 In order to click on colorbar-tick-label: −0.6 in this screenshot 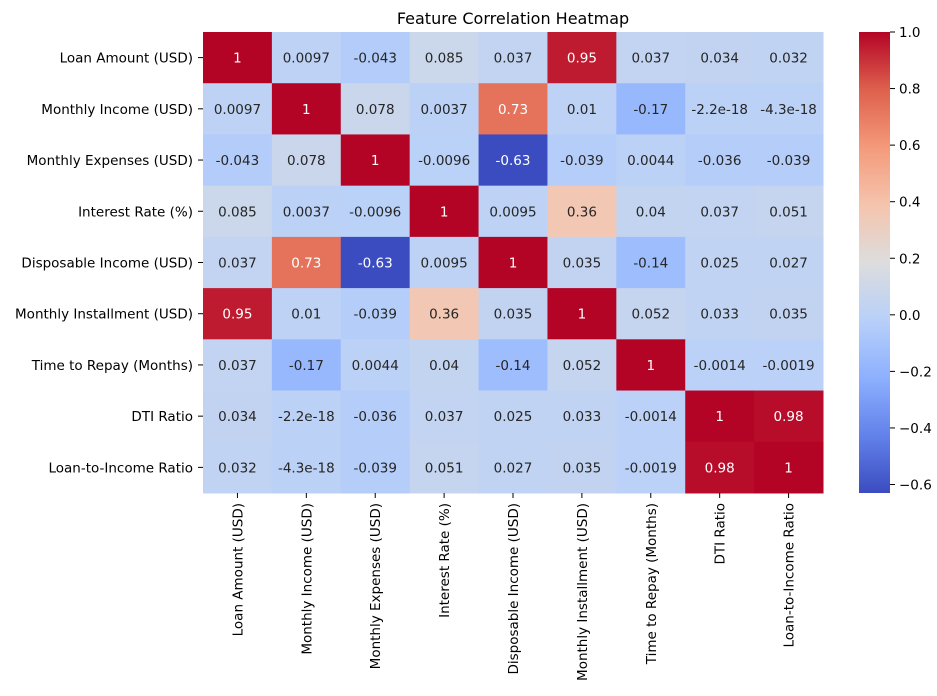, I will do `click(915, 486)`.